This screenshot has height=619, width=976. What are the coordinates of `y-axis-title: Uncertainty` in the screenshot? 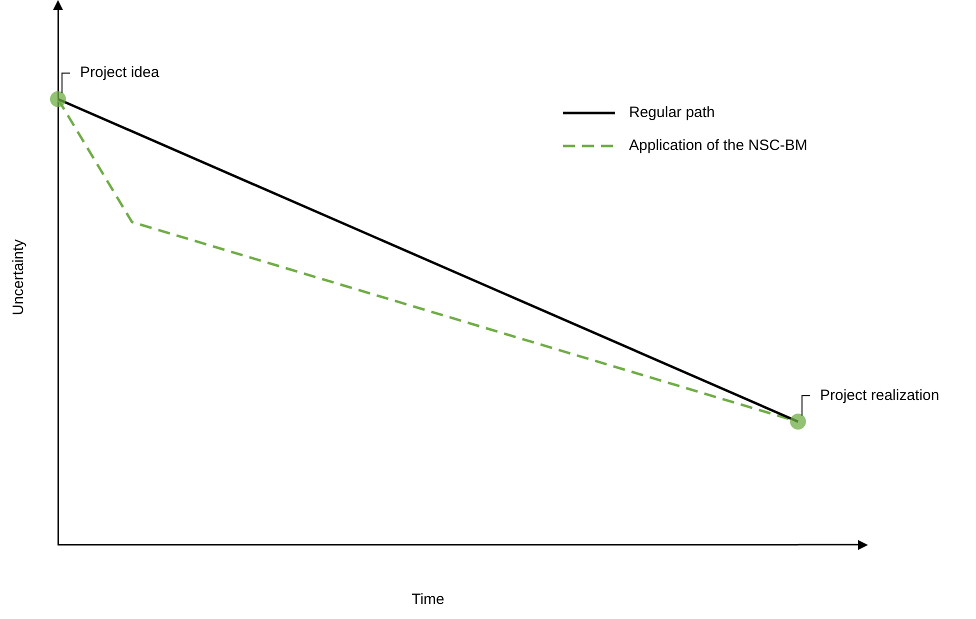 It's located at (19, 277).